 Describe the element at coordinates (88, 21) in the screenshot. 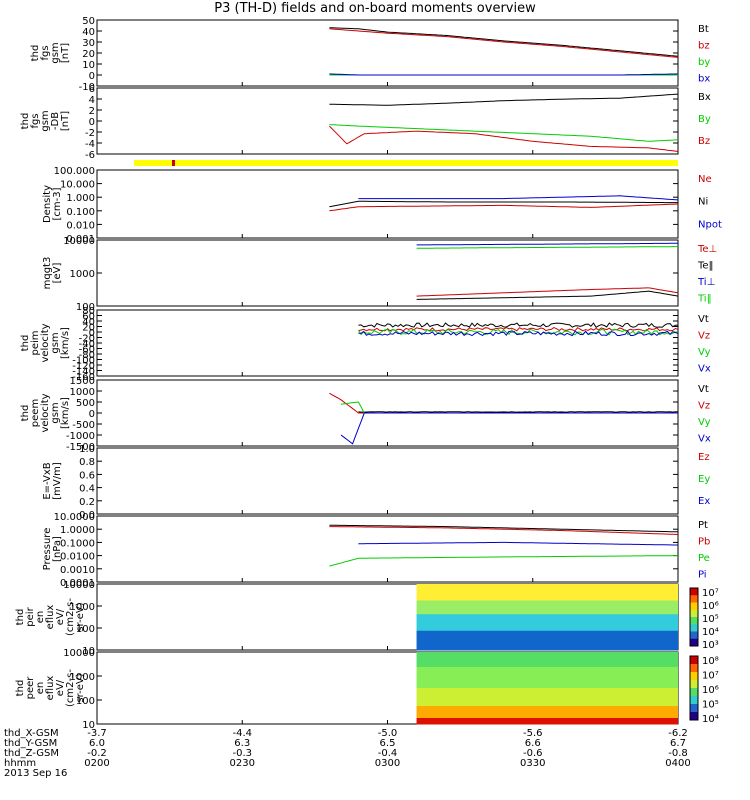

I see `y-tick-label: 50` at that location.